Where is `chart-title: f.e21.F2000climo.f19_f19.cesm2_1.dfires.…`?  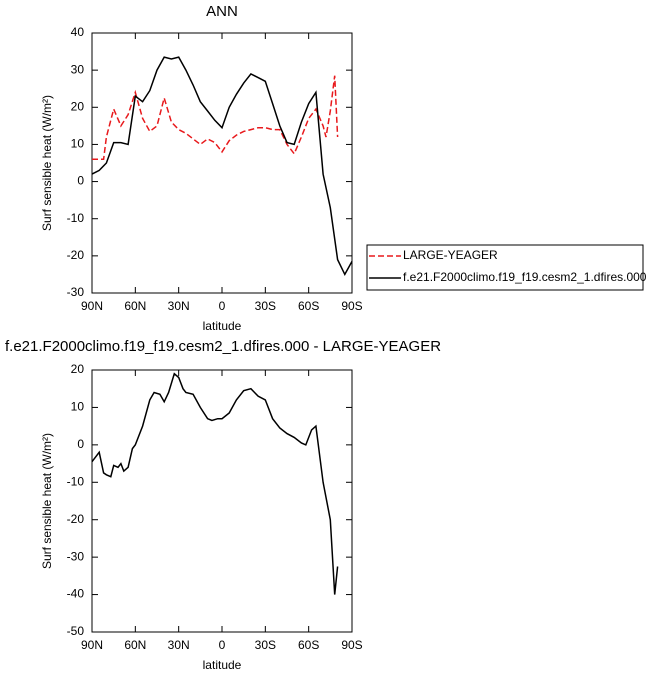
chart-title: f.e21.F2000climo.f19_f19.cesm2_1.dfires.… is located at coordinates (223, 346).